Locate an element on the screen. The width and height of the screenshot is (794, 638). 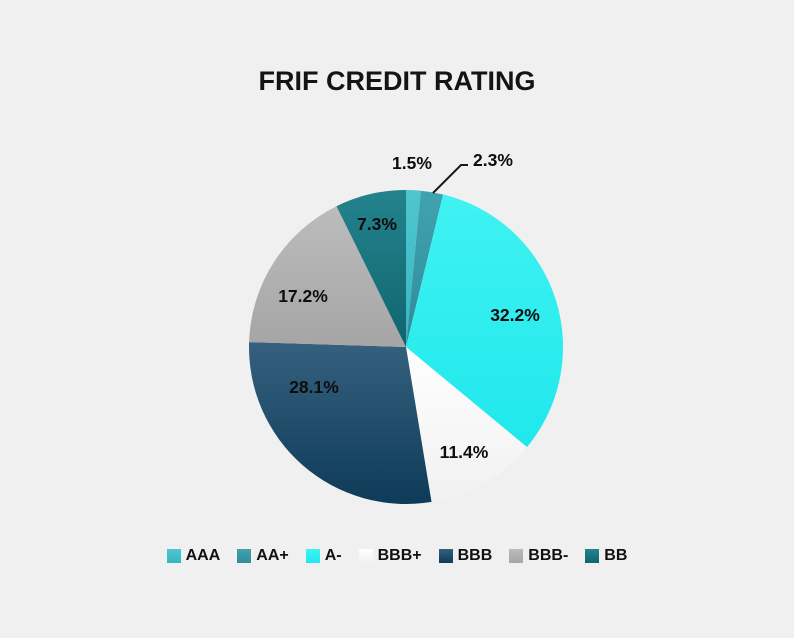
legend: AAA AA+ A- BBB+ BBB BBB- BB is located at coordinates (397, 556).